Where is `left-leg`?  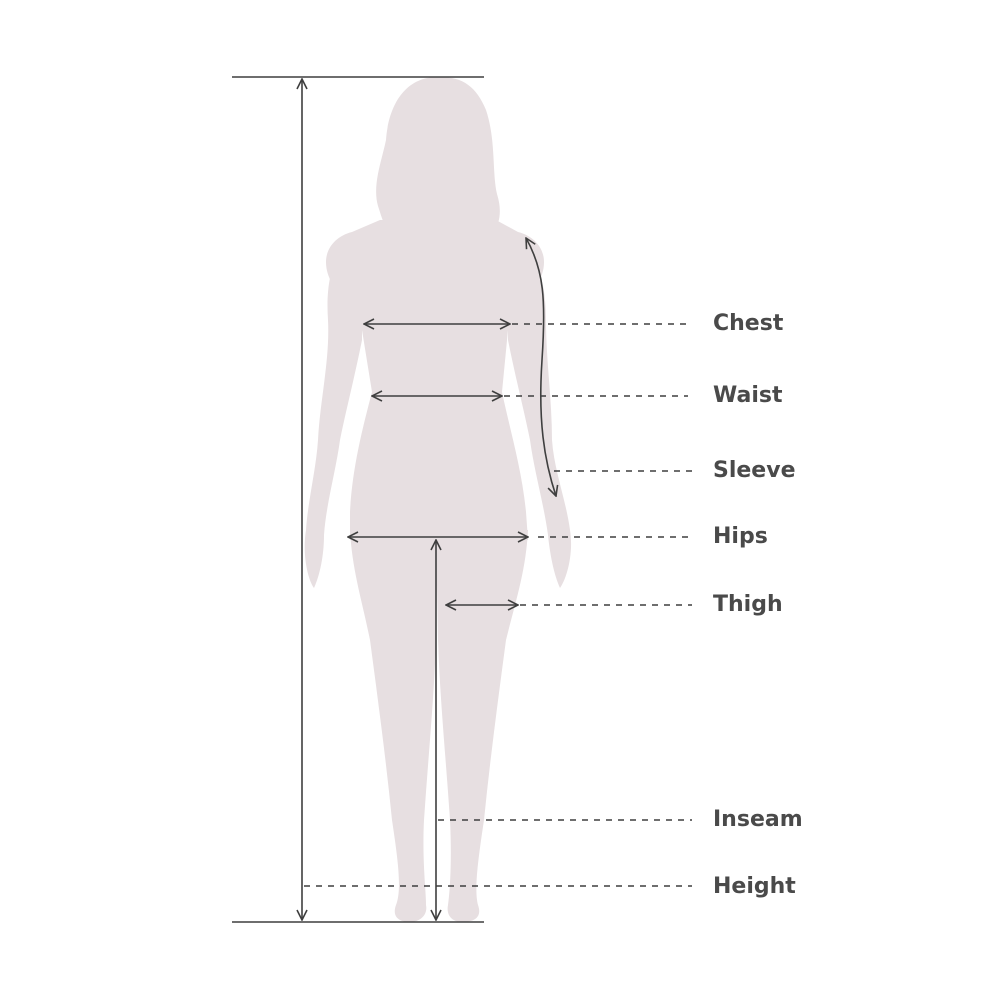 left-leg is located at coordinates (394, 726).